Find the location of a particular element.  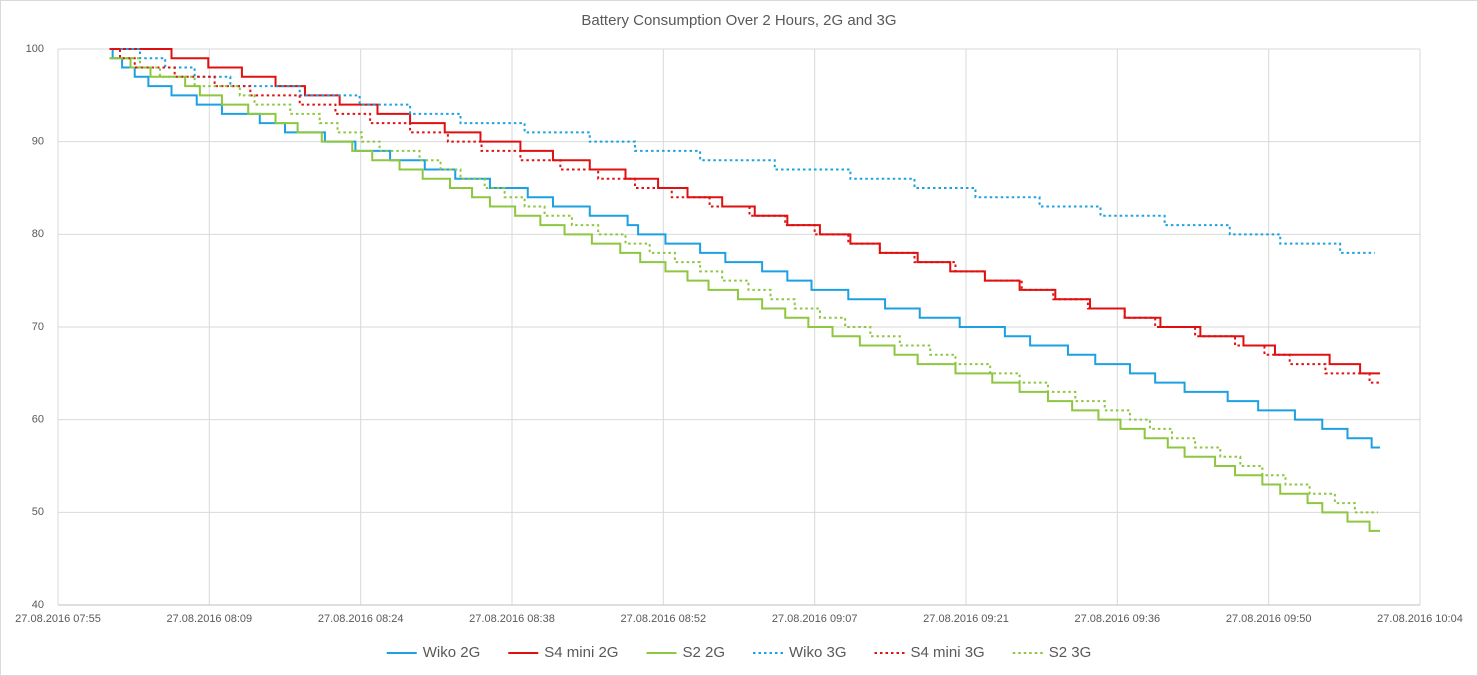

x-tick-label: 27.08.2016 08:24 is located at coordinates (361, 619).